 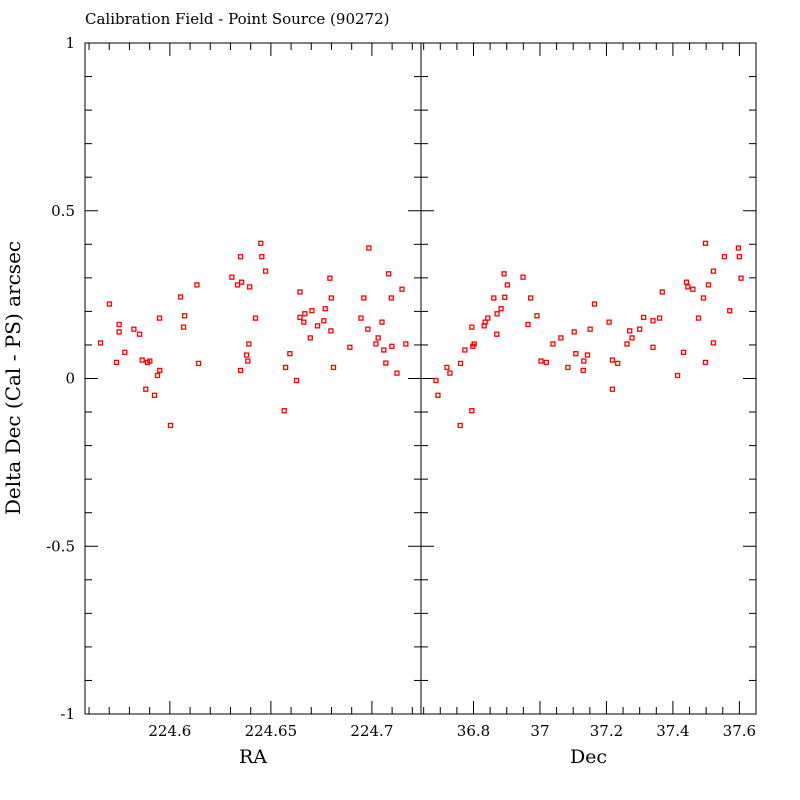 What do you see at coordinates (539, 731) in the screenshot?
I see `x-tick-label: 37` at bounding box center [539, 731].